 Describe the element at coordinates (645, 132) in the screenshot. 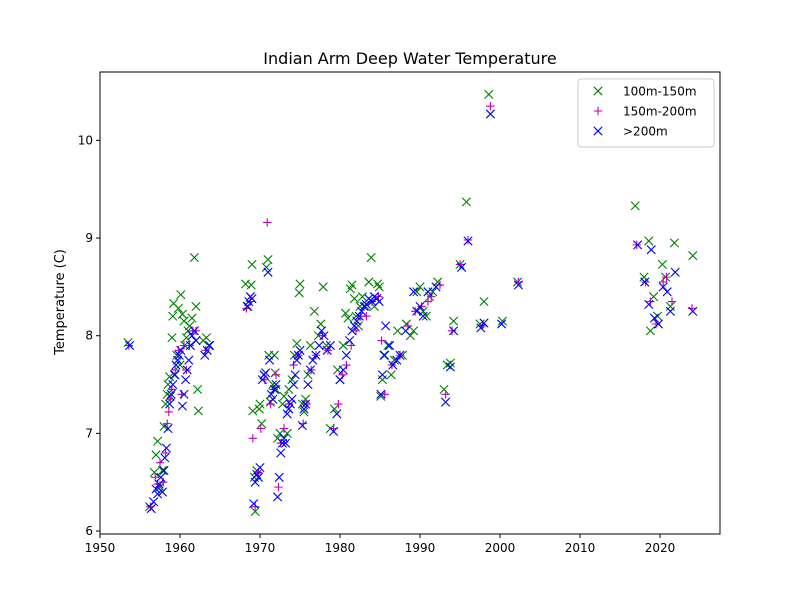

I see `legend-label: >200m` at that location.